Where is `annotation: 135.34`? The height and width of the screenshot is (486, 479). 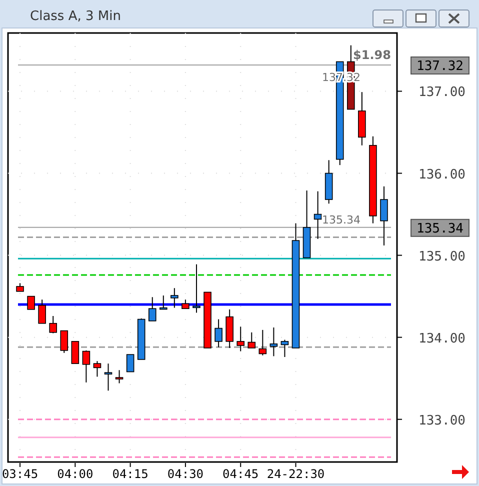 annotation: 135.34 is located at coordinates (341, 219).